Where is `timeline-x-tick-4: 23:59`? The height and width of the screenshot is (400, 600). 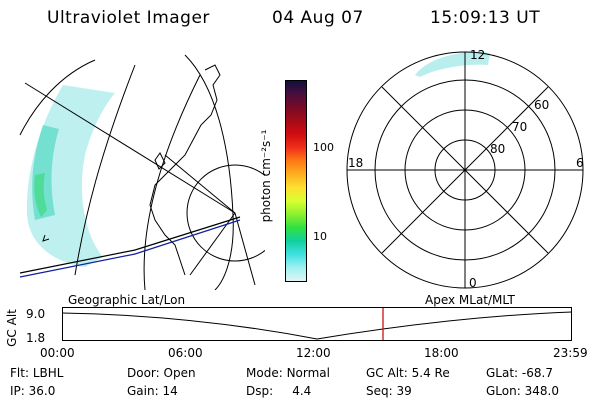
timeline-x-tick-4: 23:59 is located at coordinates (570, 353).